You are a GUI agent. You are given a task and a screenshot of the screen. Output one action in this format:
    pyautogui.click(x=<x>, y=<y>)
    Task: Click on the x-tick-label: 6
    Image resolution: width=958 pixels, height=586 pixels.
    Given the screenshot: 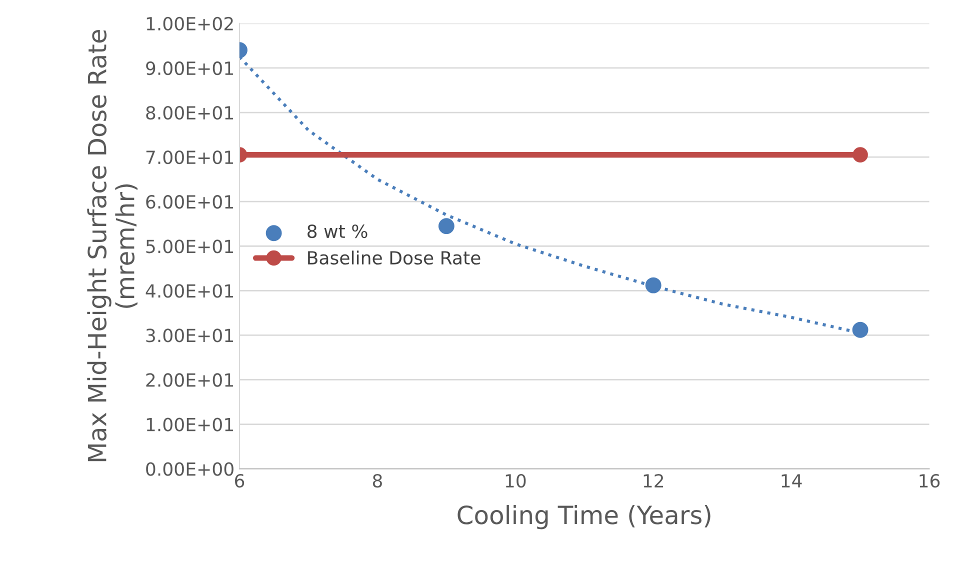 What is the action you would take?
    pyautogui.click(x=239, y=481)
    